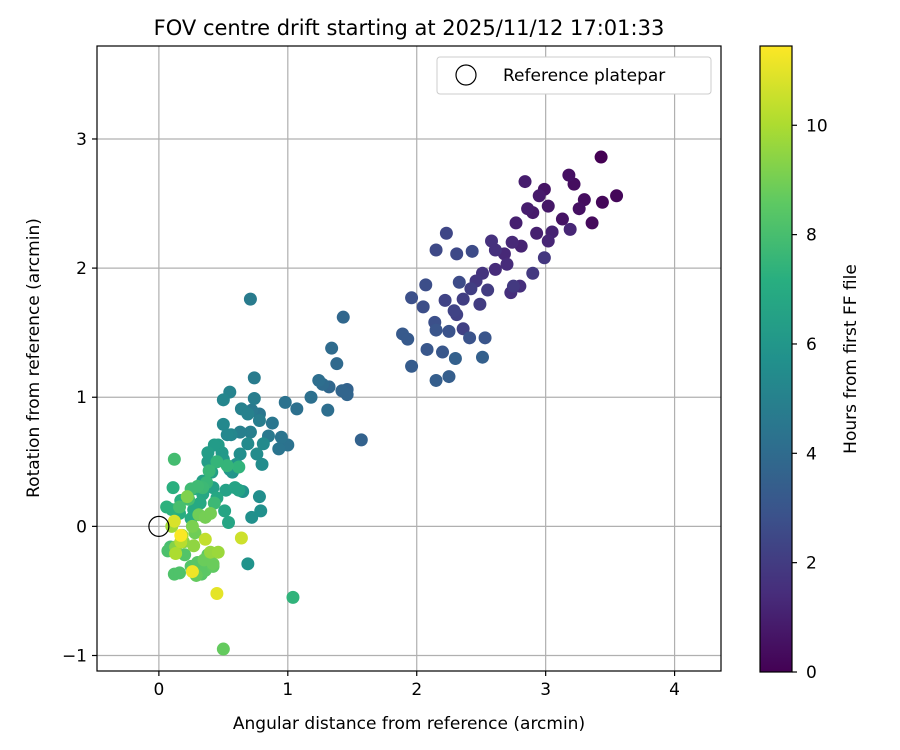 This screenshot has width=900, height=750. What do you see at coordinates (811, 345) in the screenshot?
I see `colorbar-tick-label: 6` at bounding box center [811, 345].